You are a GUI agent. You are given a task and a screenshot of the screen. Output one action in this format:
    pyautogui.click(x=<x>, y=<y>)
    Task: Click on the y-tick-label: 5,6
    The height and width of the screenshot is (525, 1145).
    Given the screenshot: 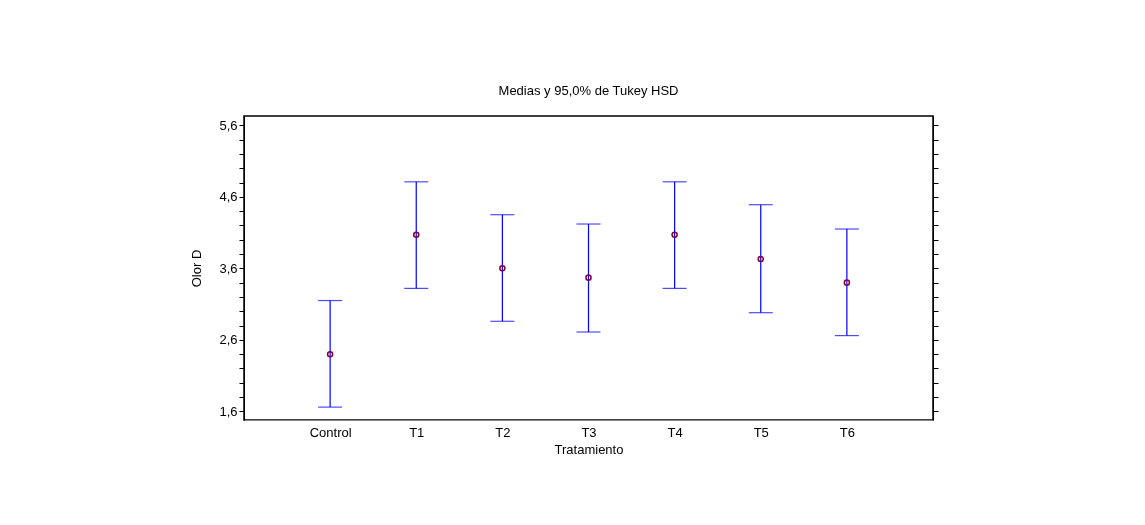 What is the action you would take?
    pyautogui.click(x=228, y=125)
    